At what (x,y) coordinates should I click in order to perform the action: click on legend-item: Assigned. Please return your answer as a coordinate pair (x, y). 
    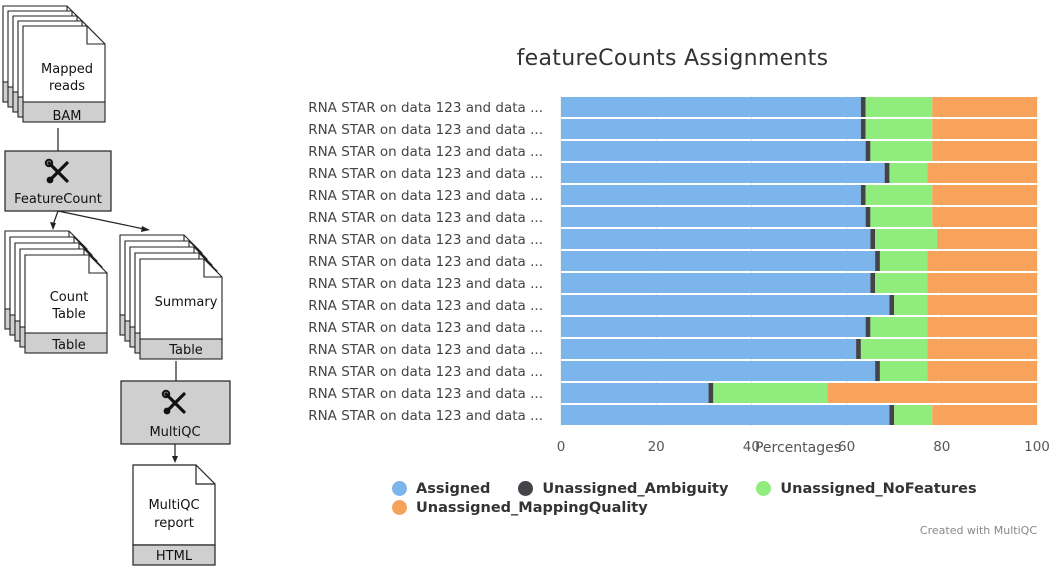
    Looking at the image, I should click on (441, 489).